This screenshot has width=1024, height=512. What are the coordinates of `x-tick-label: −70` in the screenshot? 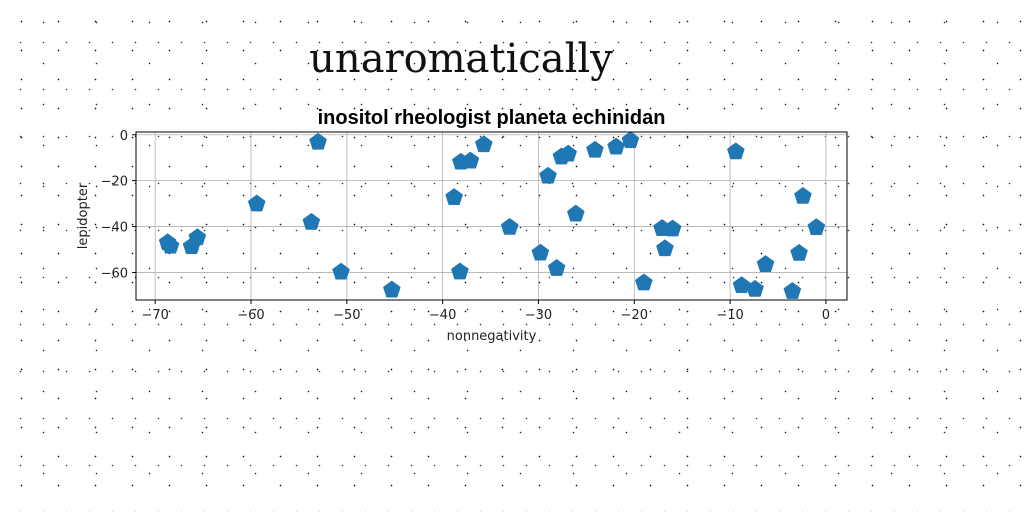 It's located at (154, 315).